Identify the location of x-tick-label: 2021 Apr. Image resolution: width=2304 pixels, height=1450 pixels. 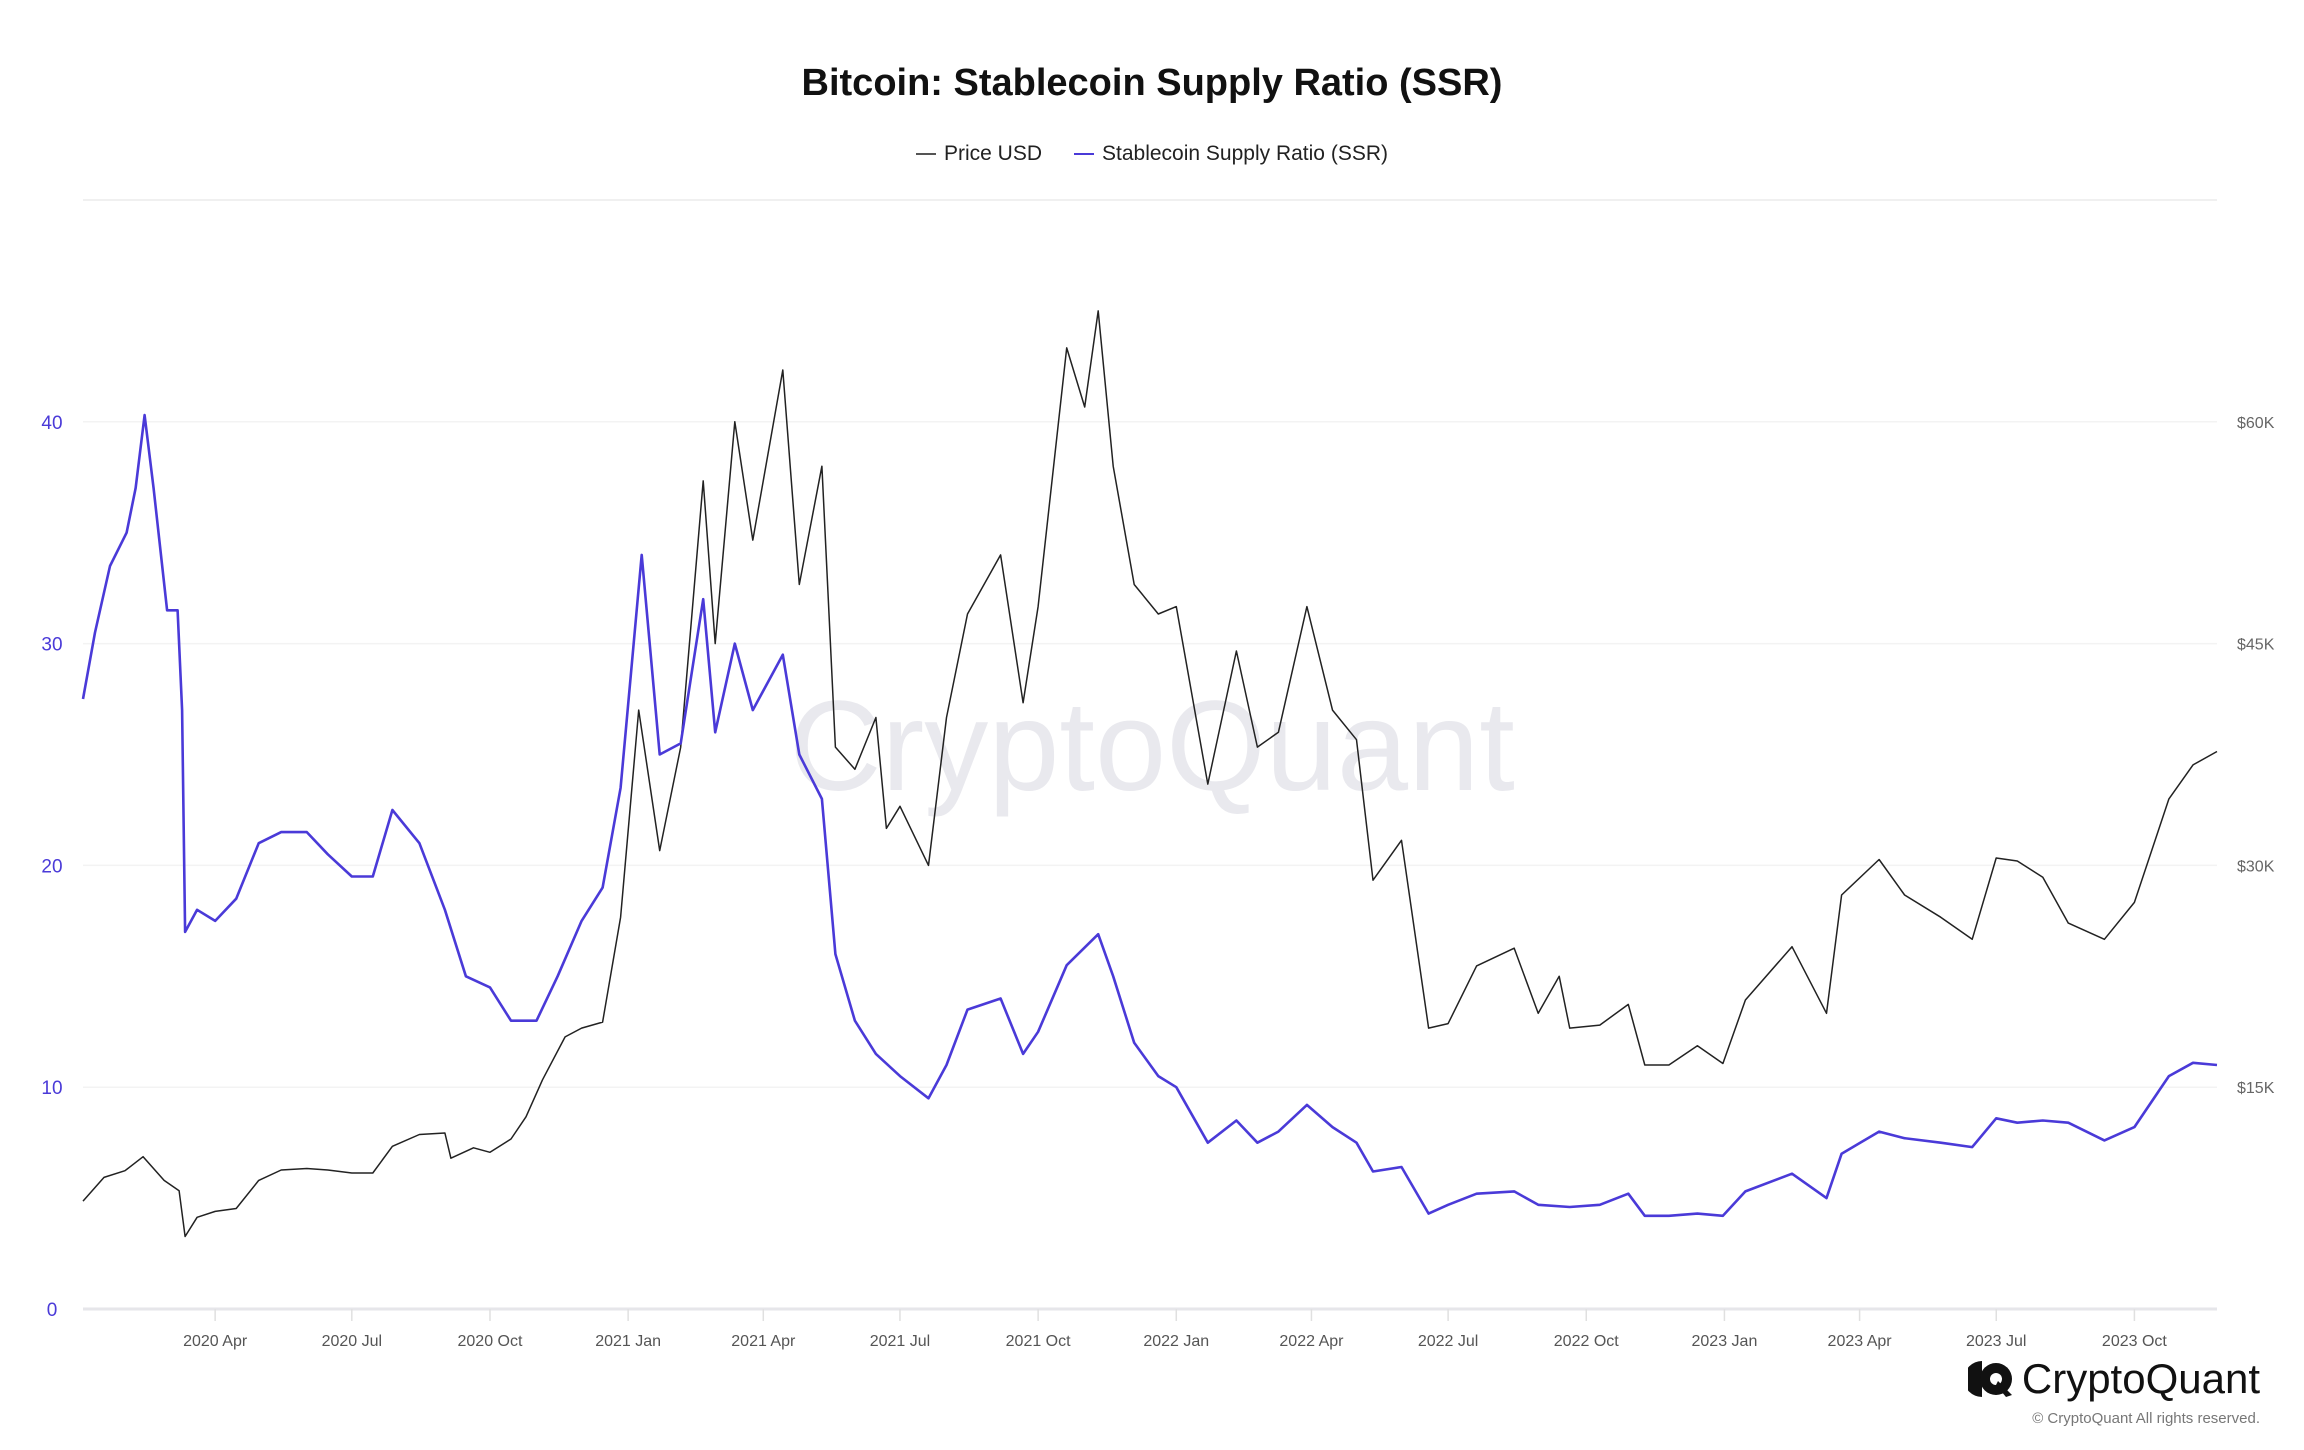
(763, 1341).